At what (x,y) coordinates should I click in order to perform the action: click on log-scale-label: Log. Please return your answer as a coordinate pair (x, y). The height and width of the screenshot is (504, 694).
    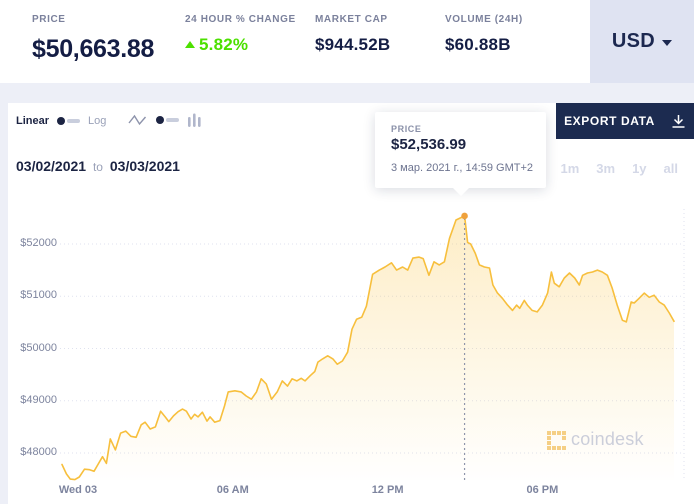
    Looking at the image, I should click on (97, 121).